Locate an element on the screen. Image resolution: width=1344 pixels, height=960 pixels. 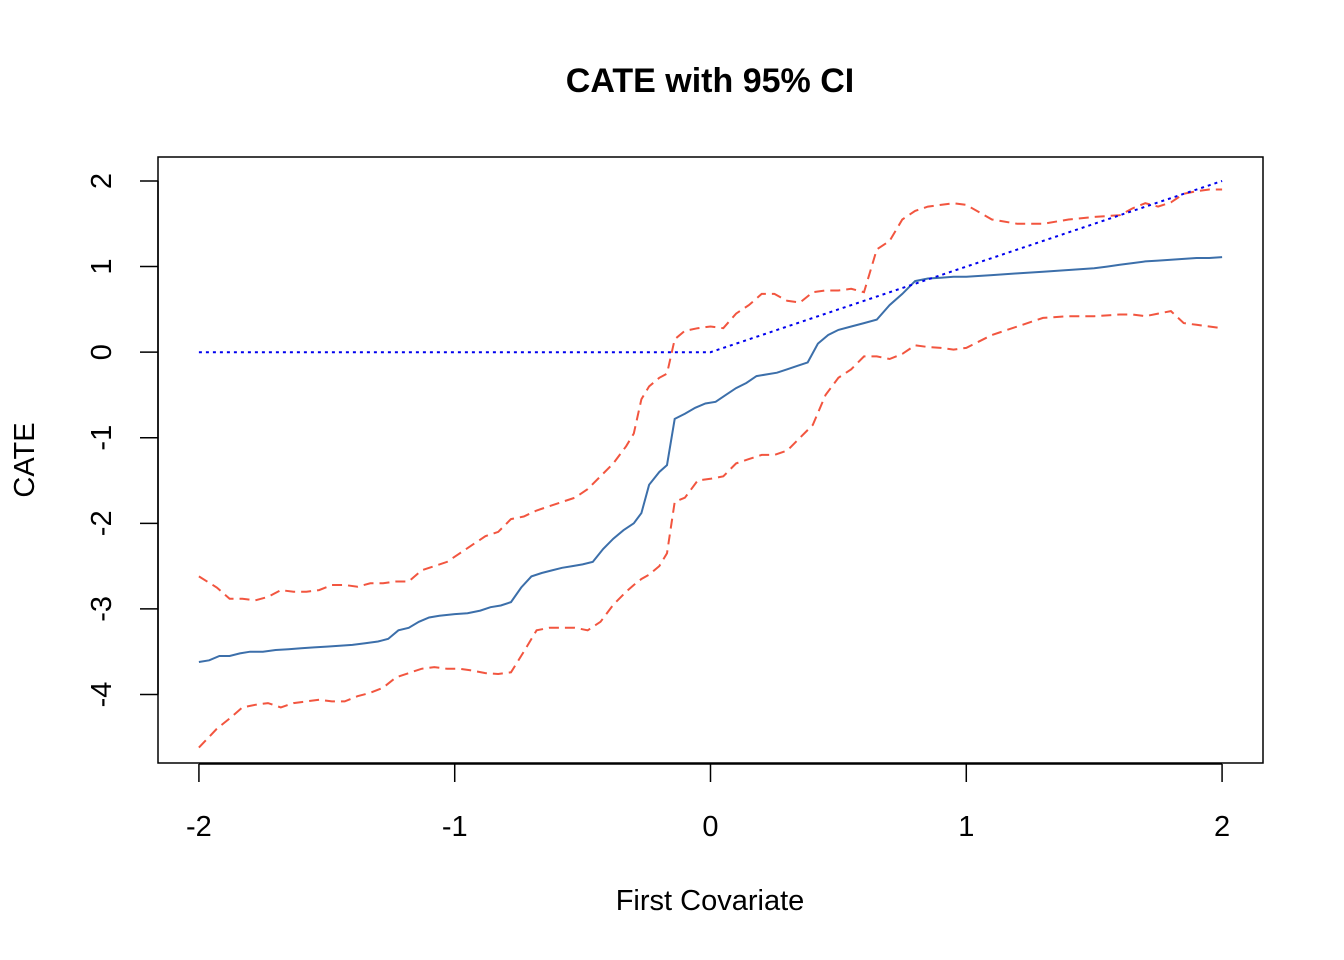
x-tick-label: 2 is located at coordinates (1222, 827).